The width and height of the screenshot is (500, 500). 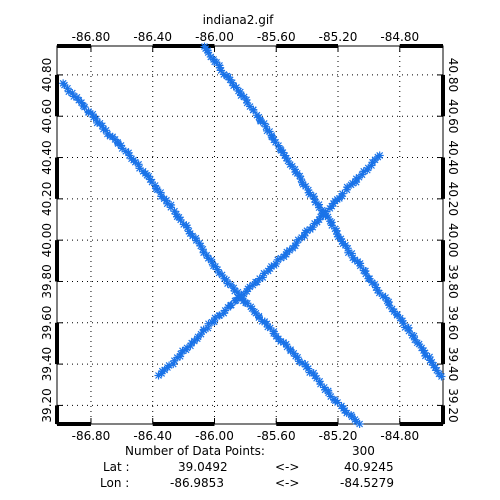 I want to click on count-value: 300, so click(x=363, y=451).